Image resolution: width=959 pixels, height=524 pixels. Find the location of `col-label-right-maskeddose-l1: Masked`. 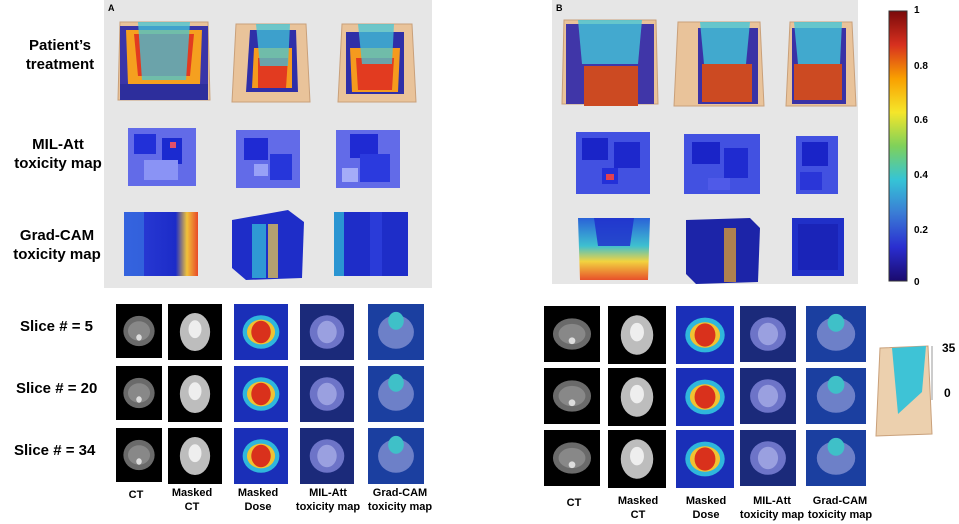

col-label-right-maskeddose-l1: Masked is located at coordinates (706, 501).